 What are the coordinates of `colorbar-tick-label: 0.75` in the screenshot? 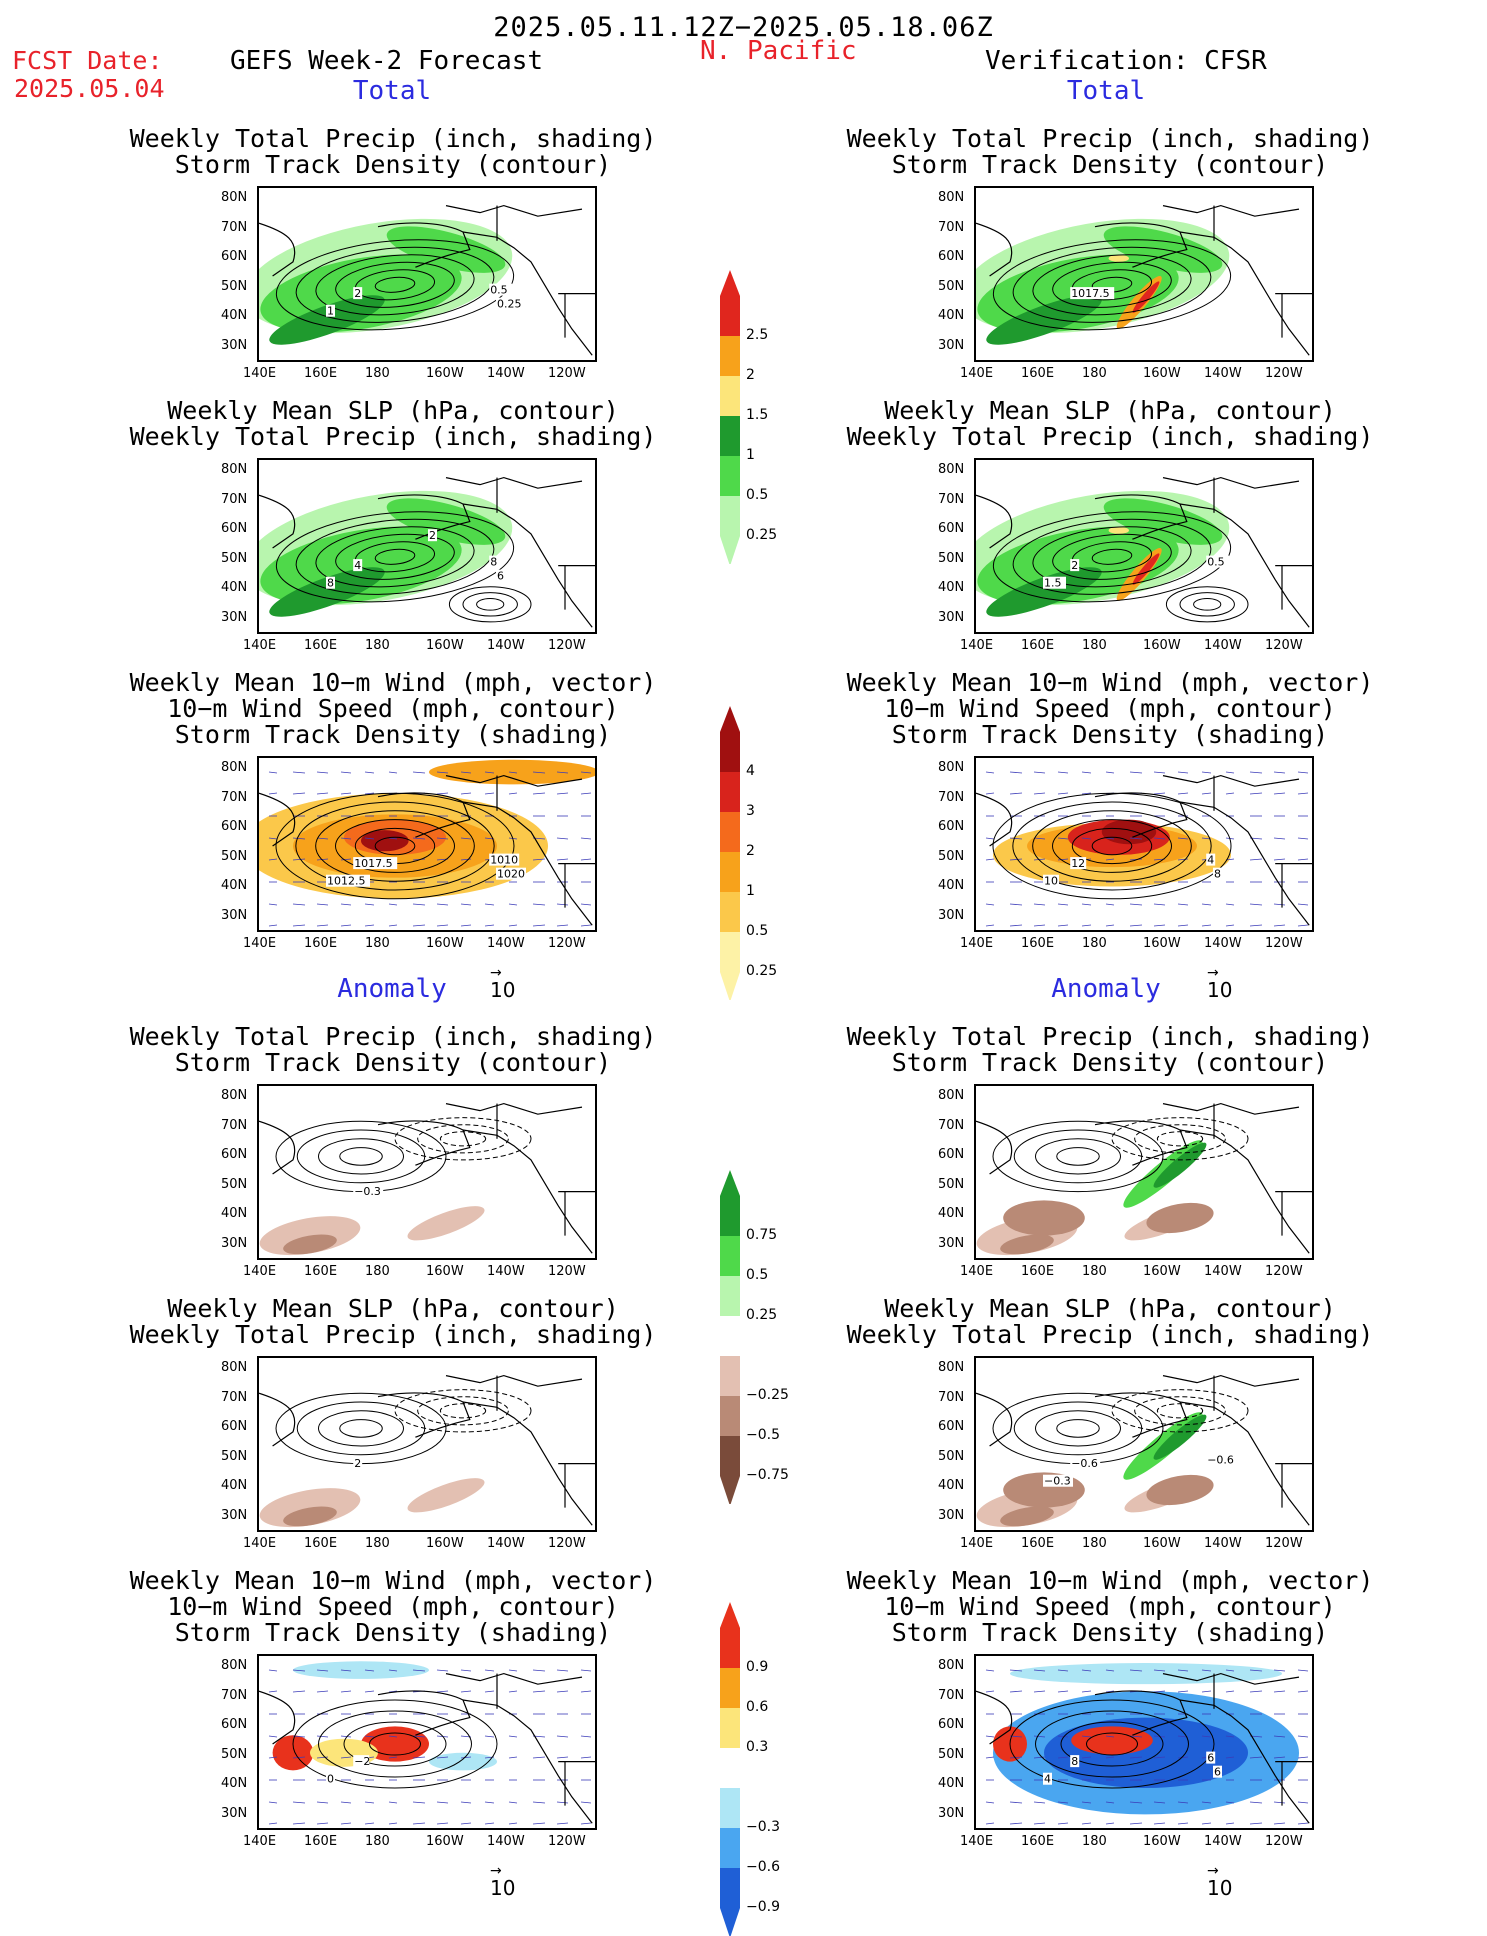 It's located at (762, 1235).